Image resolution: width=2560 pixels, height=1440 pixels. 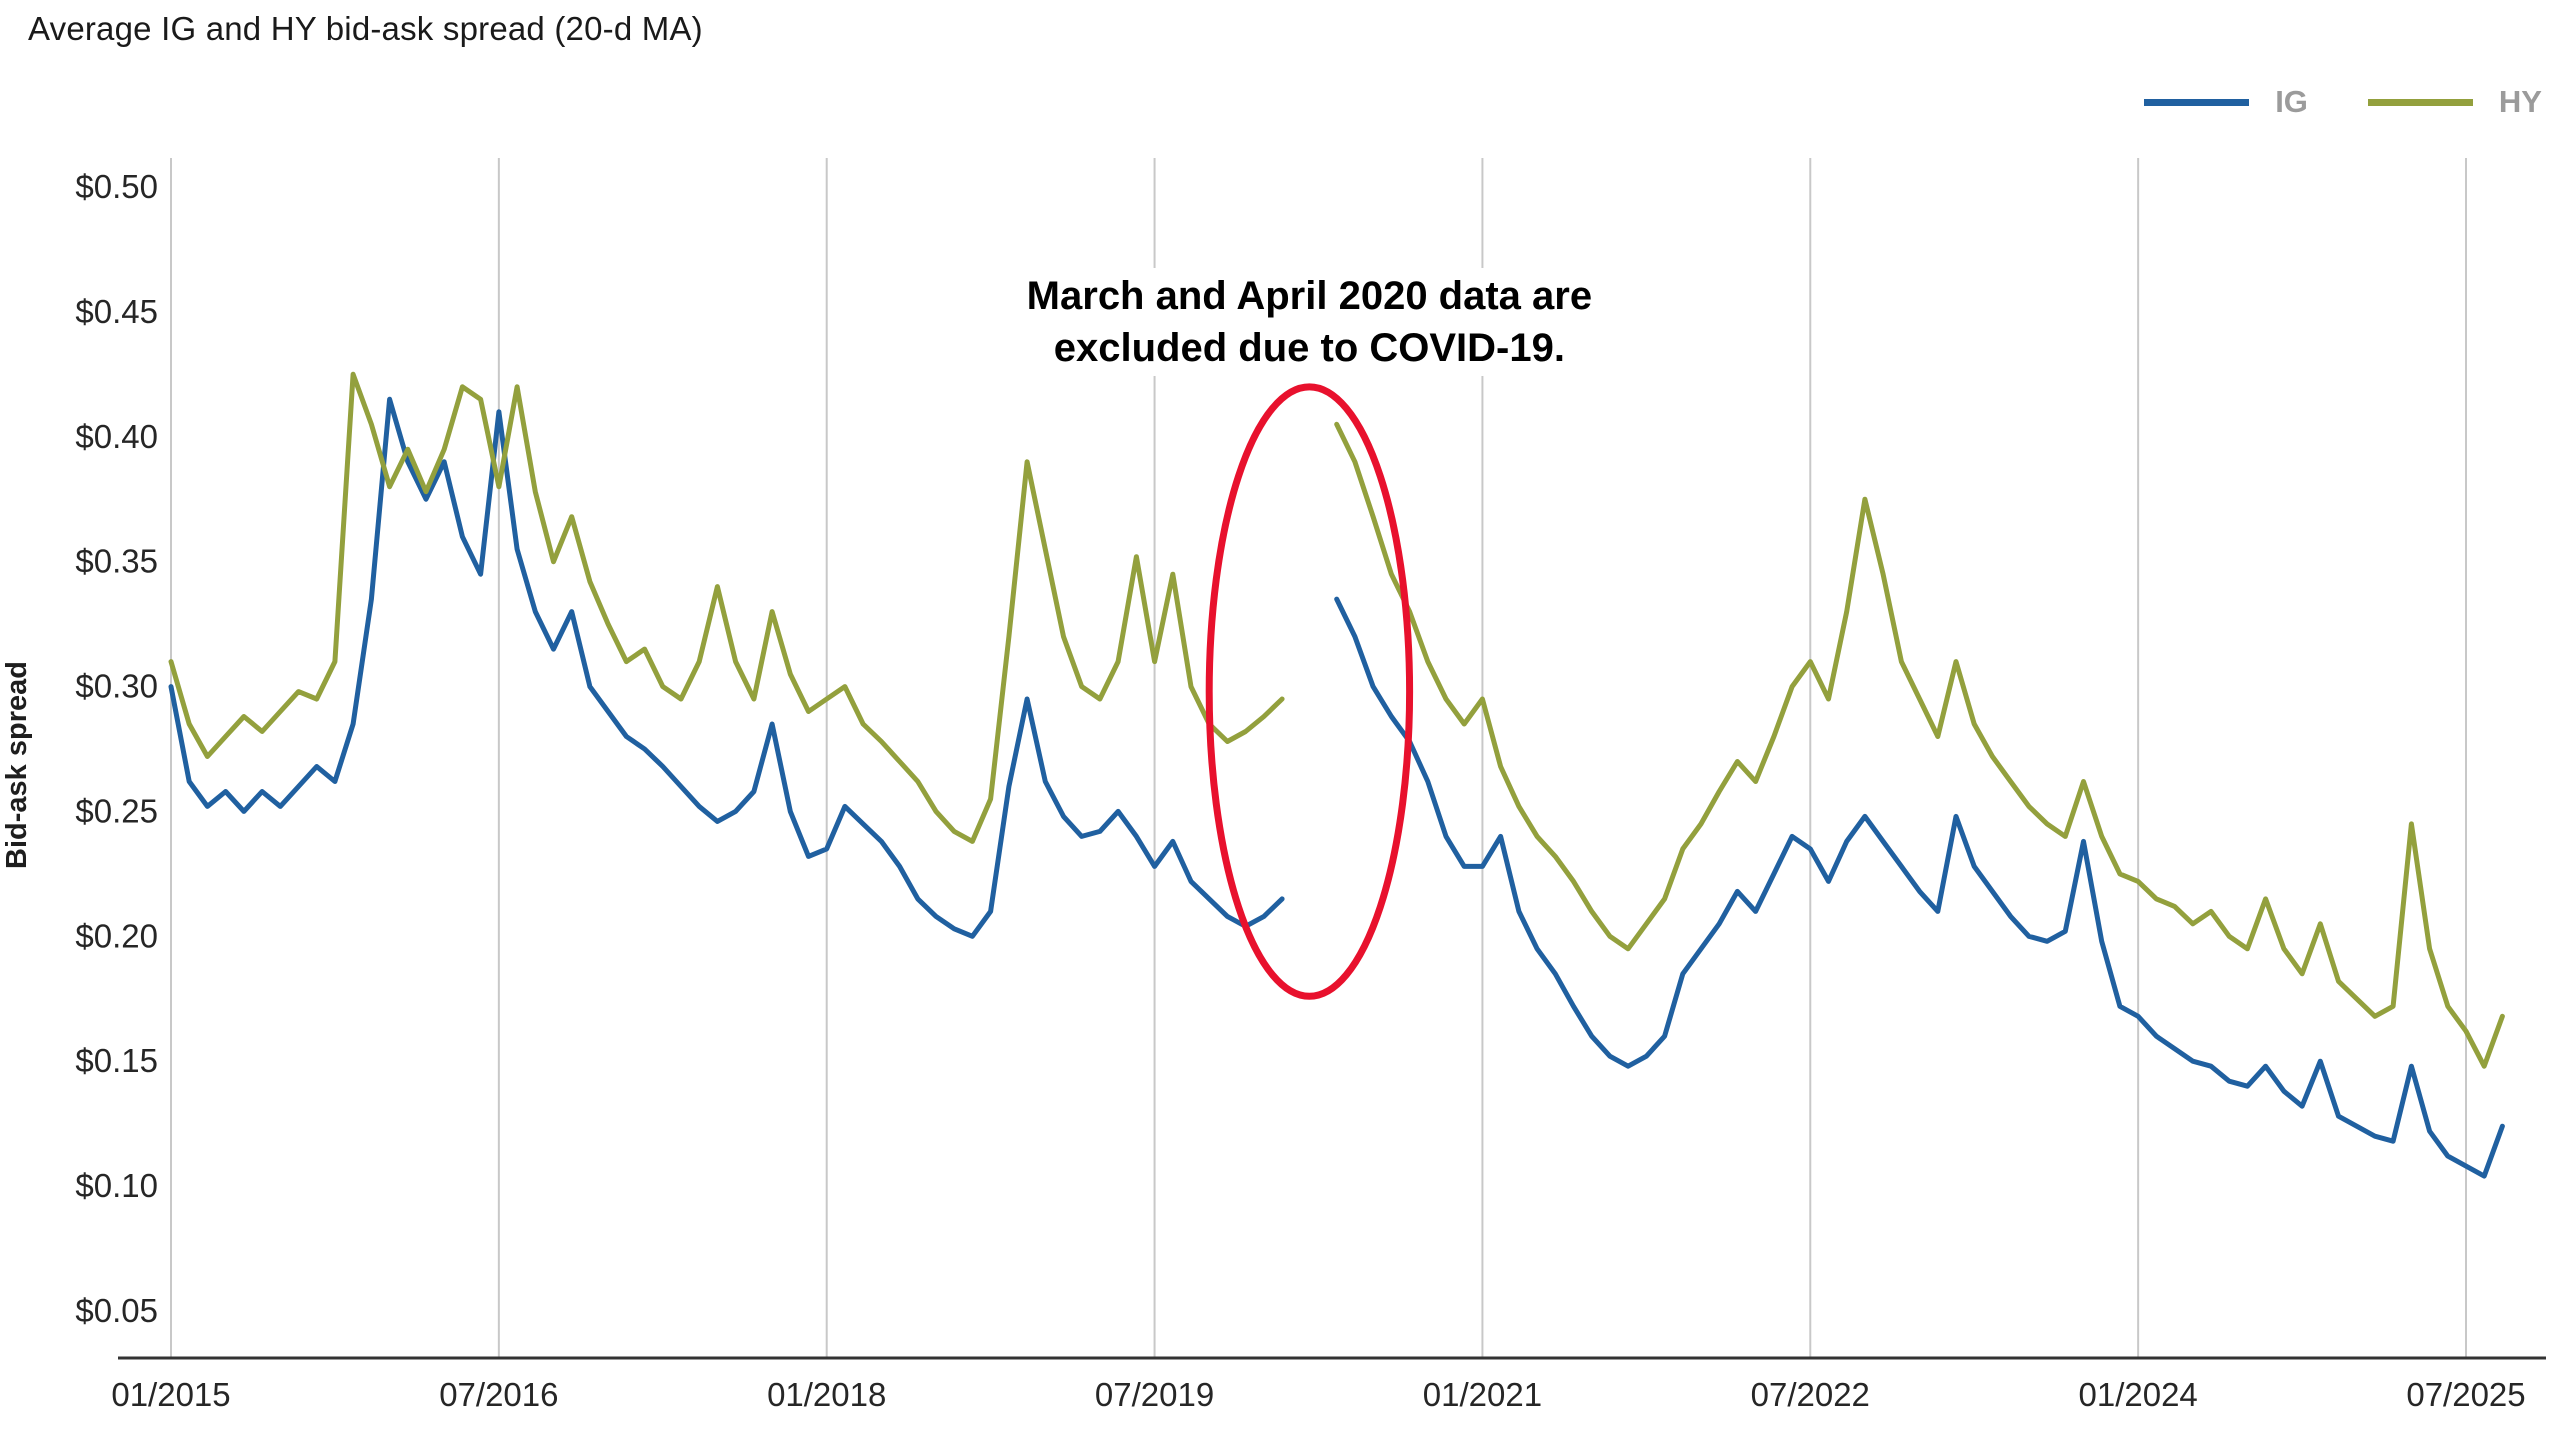 What do you see at coordinates (2137, 1394) in the screenshot?
I see `x-tick-label: 01/2024` at bounding box center [2137, 1394].